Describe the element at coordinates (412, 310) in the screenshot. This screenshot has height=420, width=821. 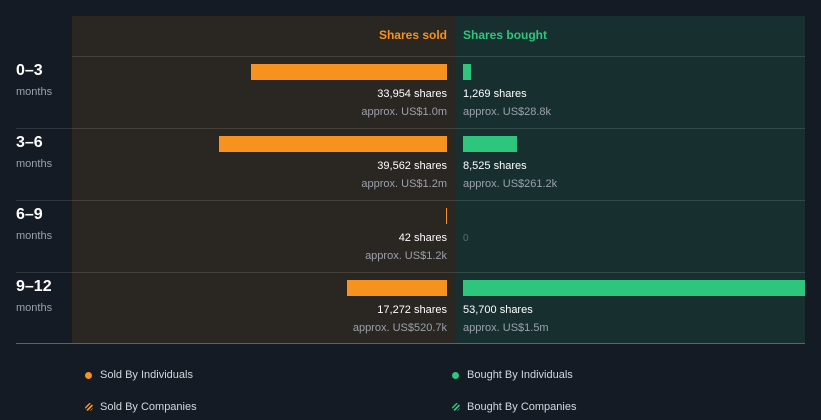
I see `sold-shares-label: 17,272 shares` at that location.